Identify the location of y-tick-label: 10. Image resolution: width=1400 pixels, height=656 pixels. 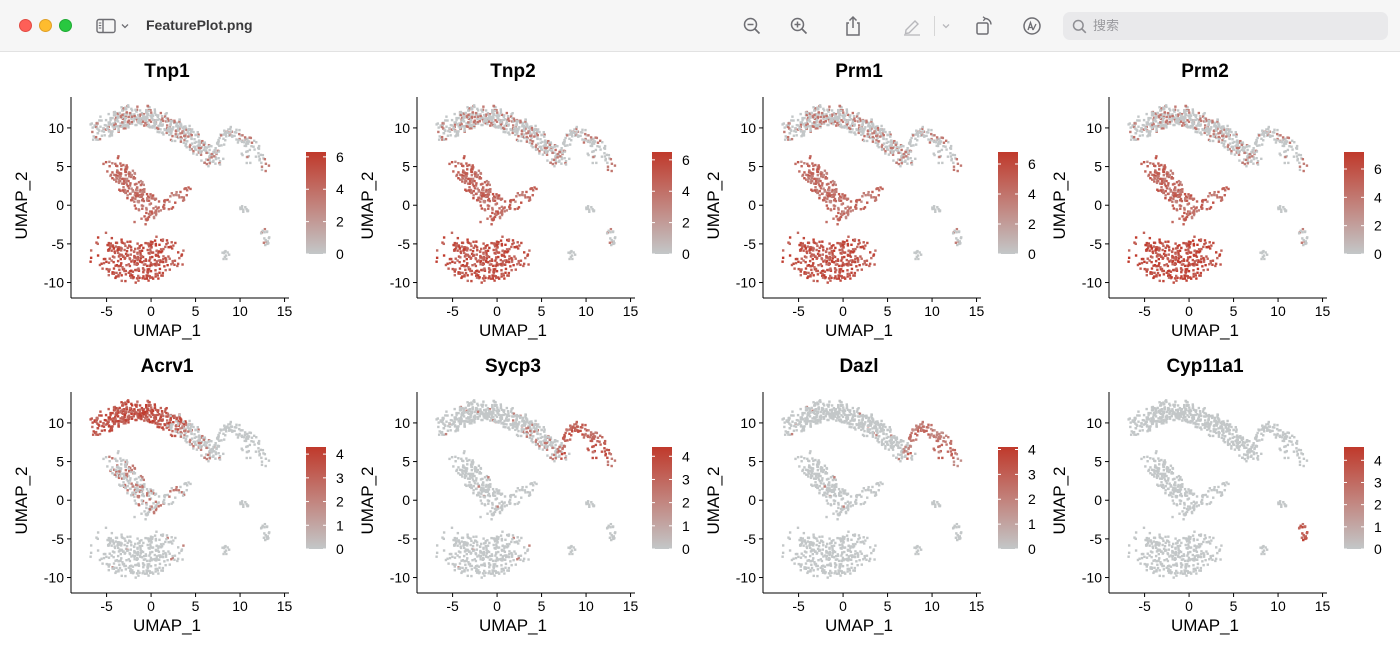
(748, 128).